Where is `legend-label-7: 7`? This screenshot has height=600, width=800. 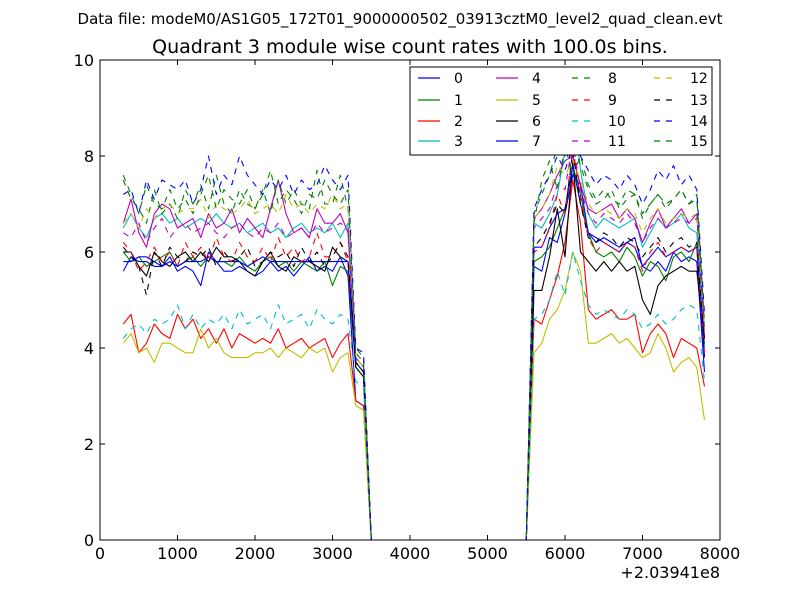
legend-label-7: 7 is located at coordinates (536, 142).